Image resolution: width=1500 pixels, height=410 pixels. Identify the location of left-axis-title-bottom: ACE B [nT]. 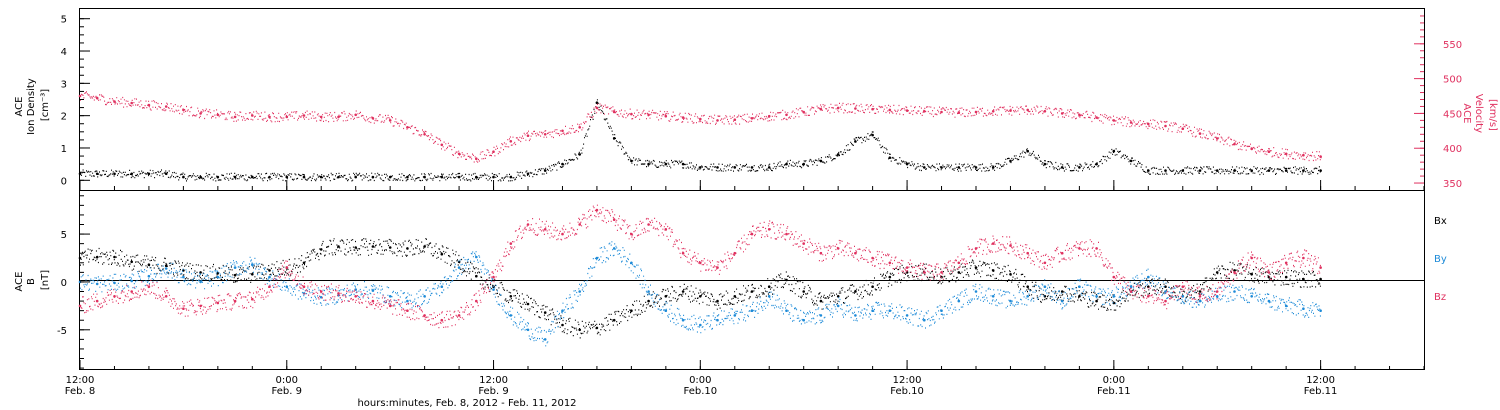
(32, 281).